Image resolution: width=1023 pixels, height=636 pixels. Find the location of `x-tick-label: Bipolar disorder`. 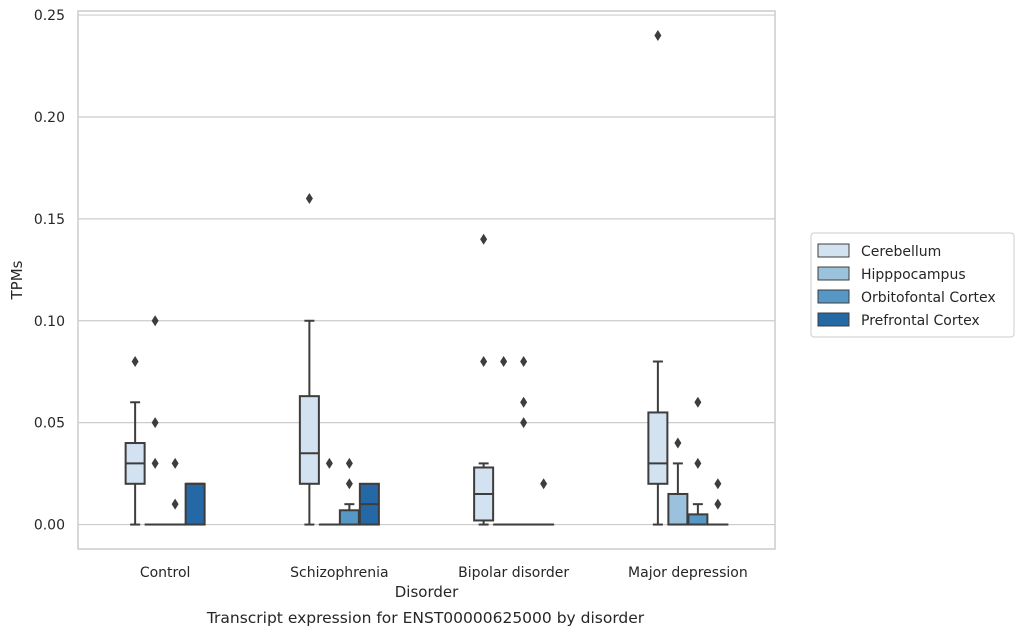

x-tick-label: Bipolar disorder is located at coordinates (513, 573).